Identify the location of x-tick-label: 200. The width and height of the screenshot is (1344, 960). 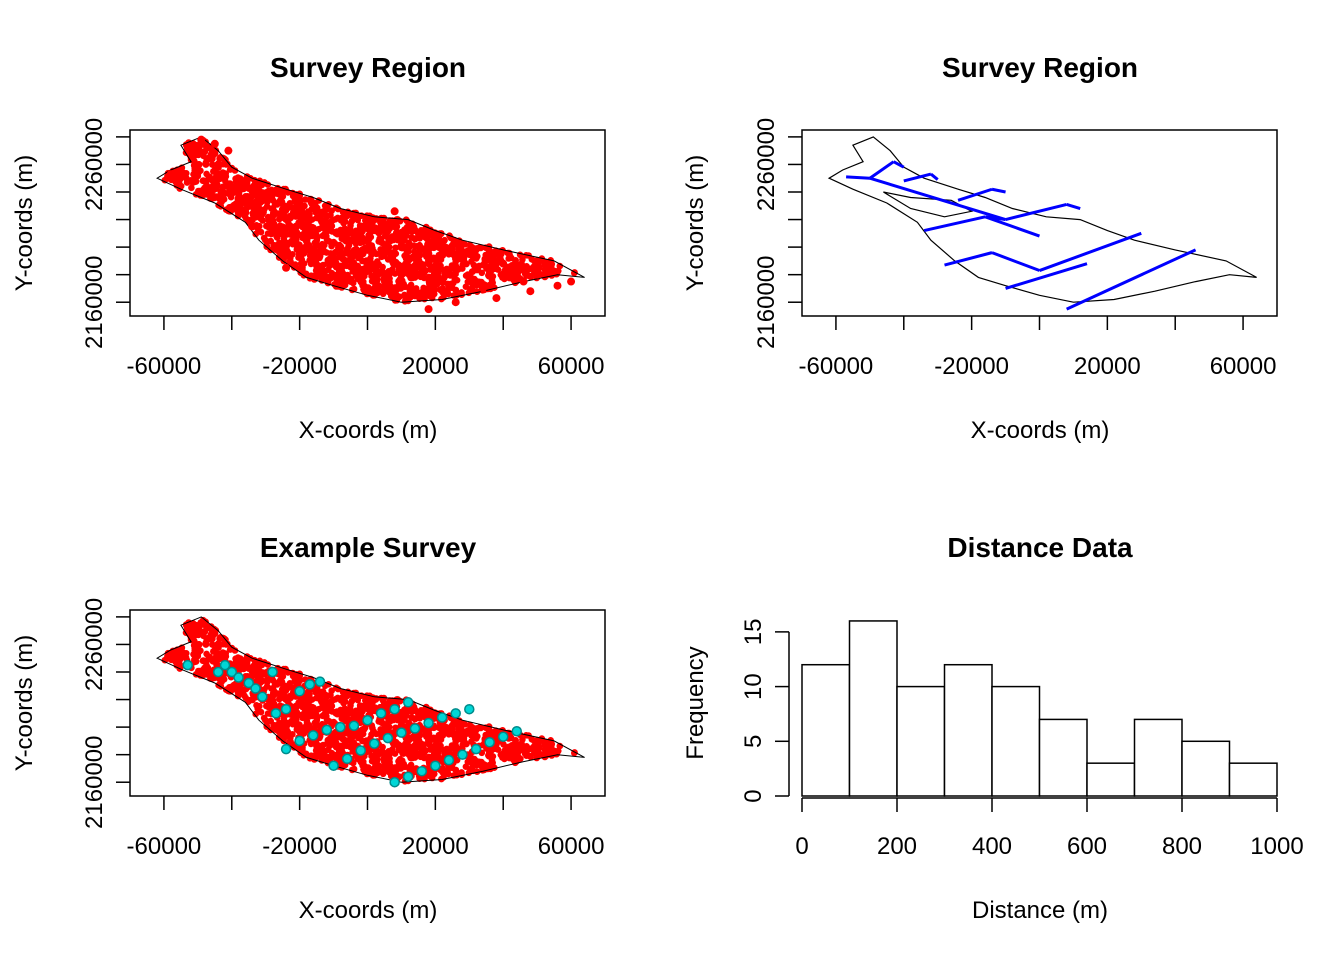
(897, 846).